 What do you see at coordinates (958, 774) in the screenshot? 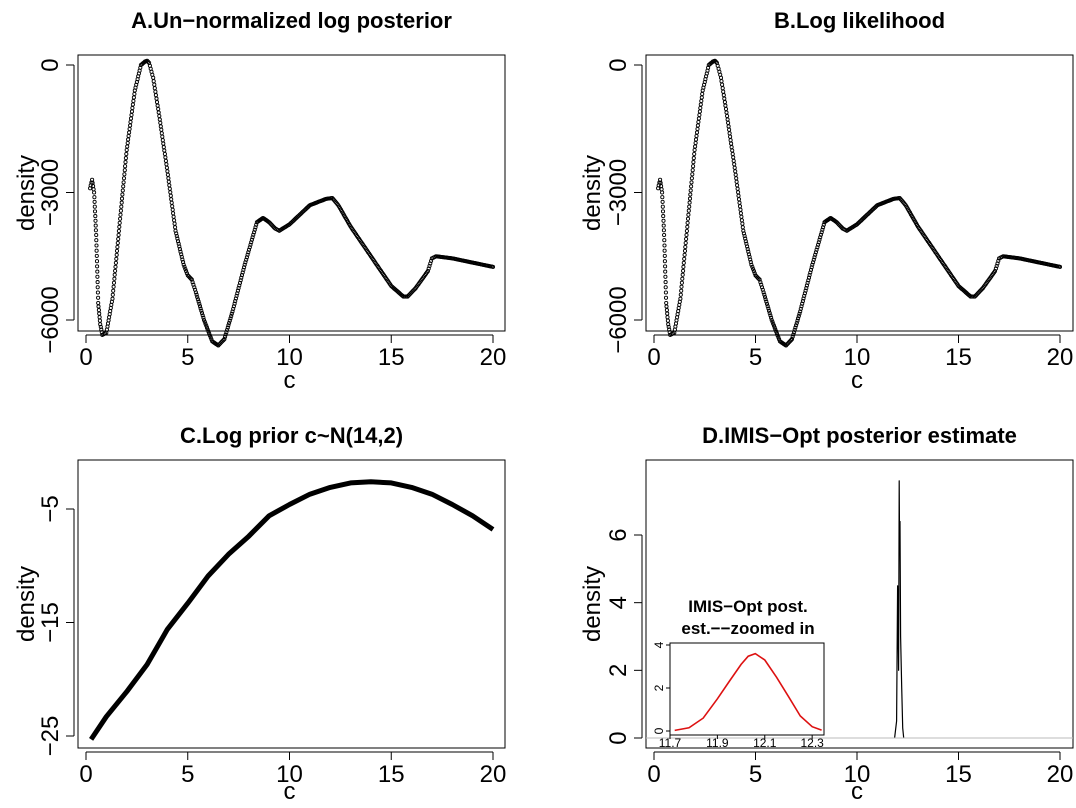
I see `x-tick-label: 15` at bounding box center [958, 774].